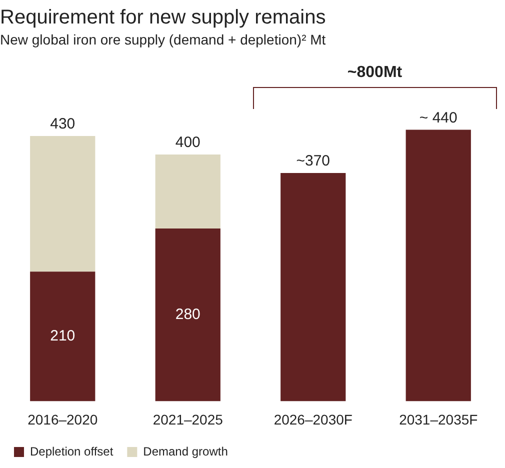  What do you see at coordinates (438, 117) in the screenshot?
I see `total-label: ~ 440` at bounding box center [438, 117].